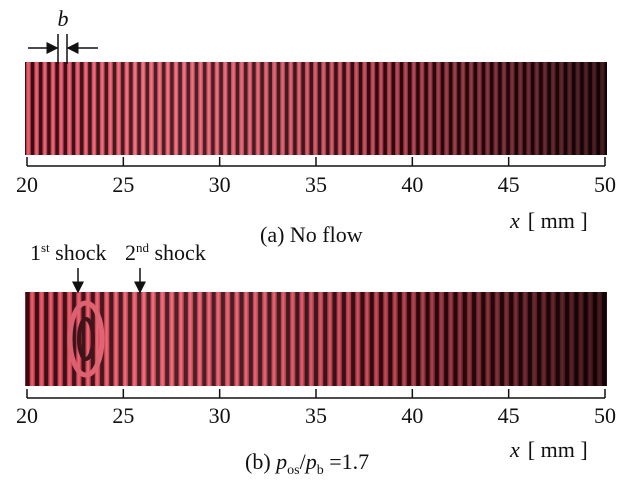 The height and width of the screenshot is (480, 633). I want to click on width-annotation: b, so click(63, 35).